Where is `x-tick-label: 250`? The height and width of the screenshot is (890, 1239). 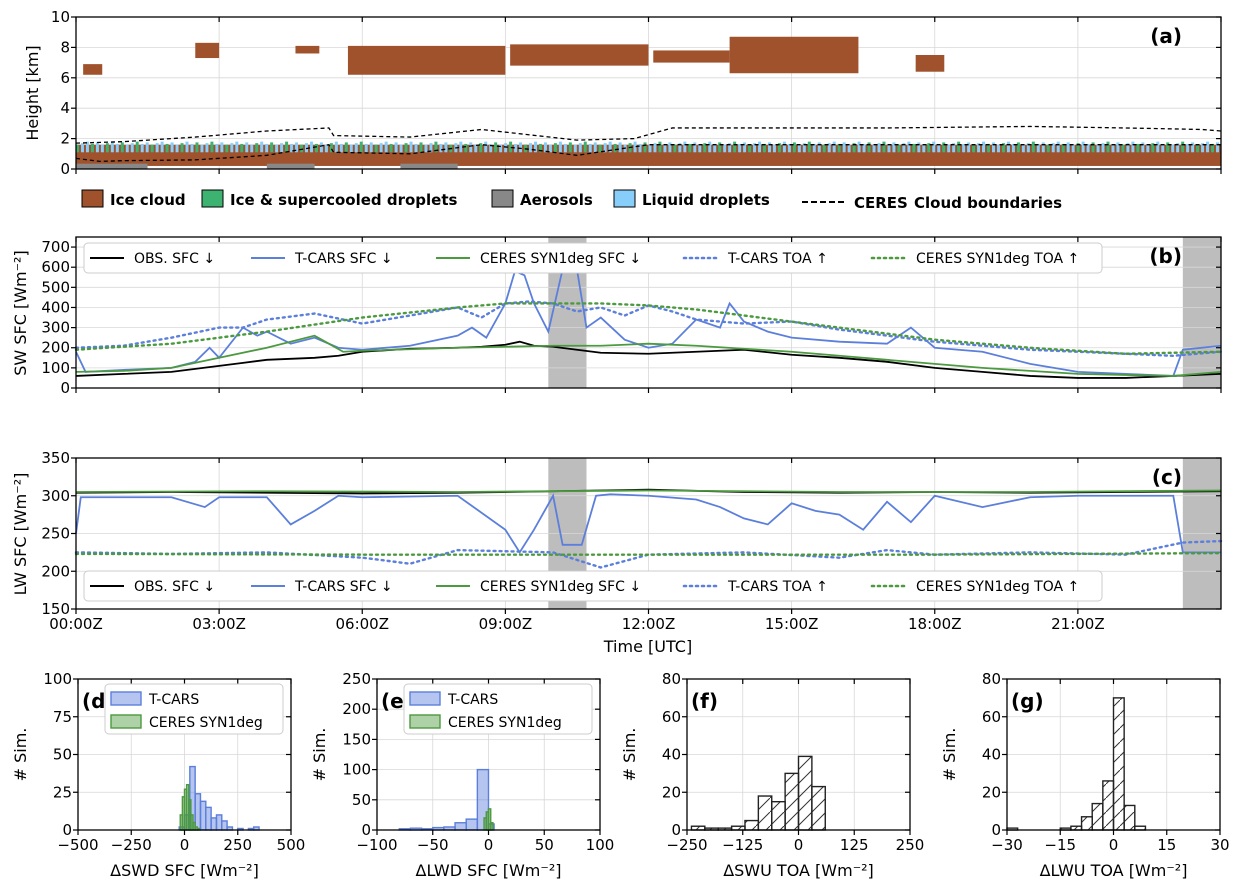 x-tick-label: 250 is located at coordinates (237, 845).